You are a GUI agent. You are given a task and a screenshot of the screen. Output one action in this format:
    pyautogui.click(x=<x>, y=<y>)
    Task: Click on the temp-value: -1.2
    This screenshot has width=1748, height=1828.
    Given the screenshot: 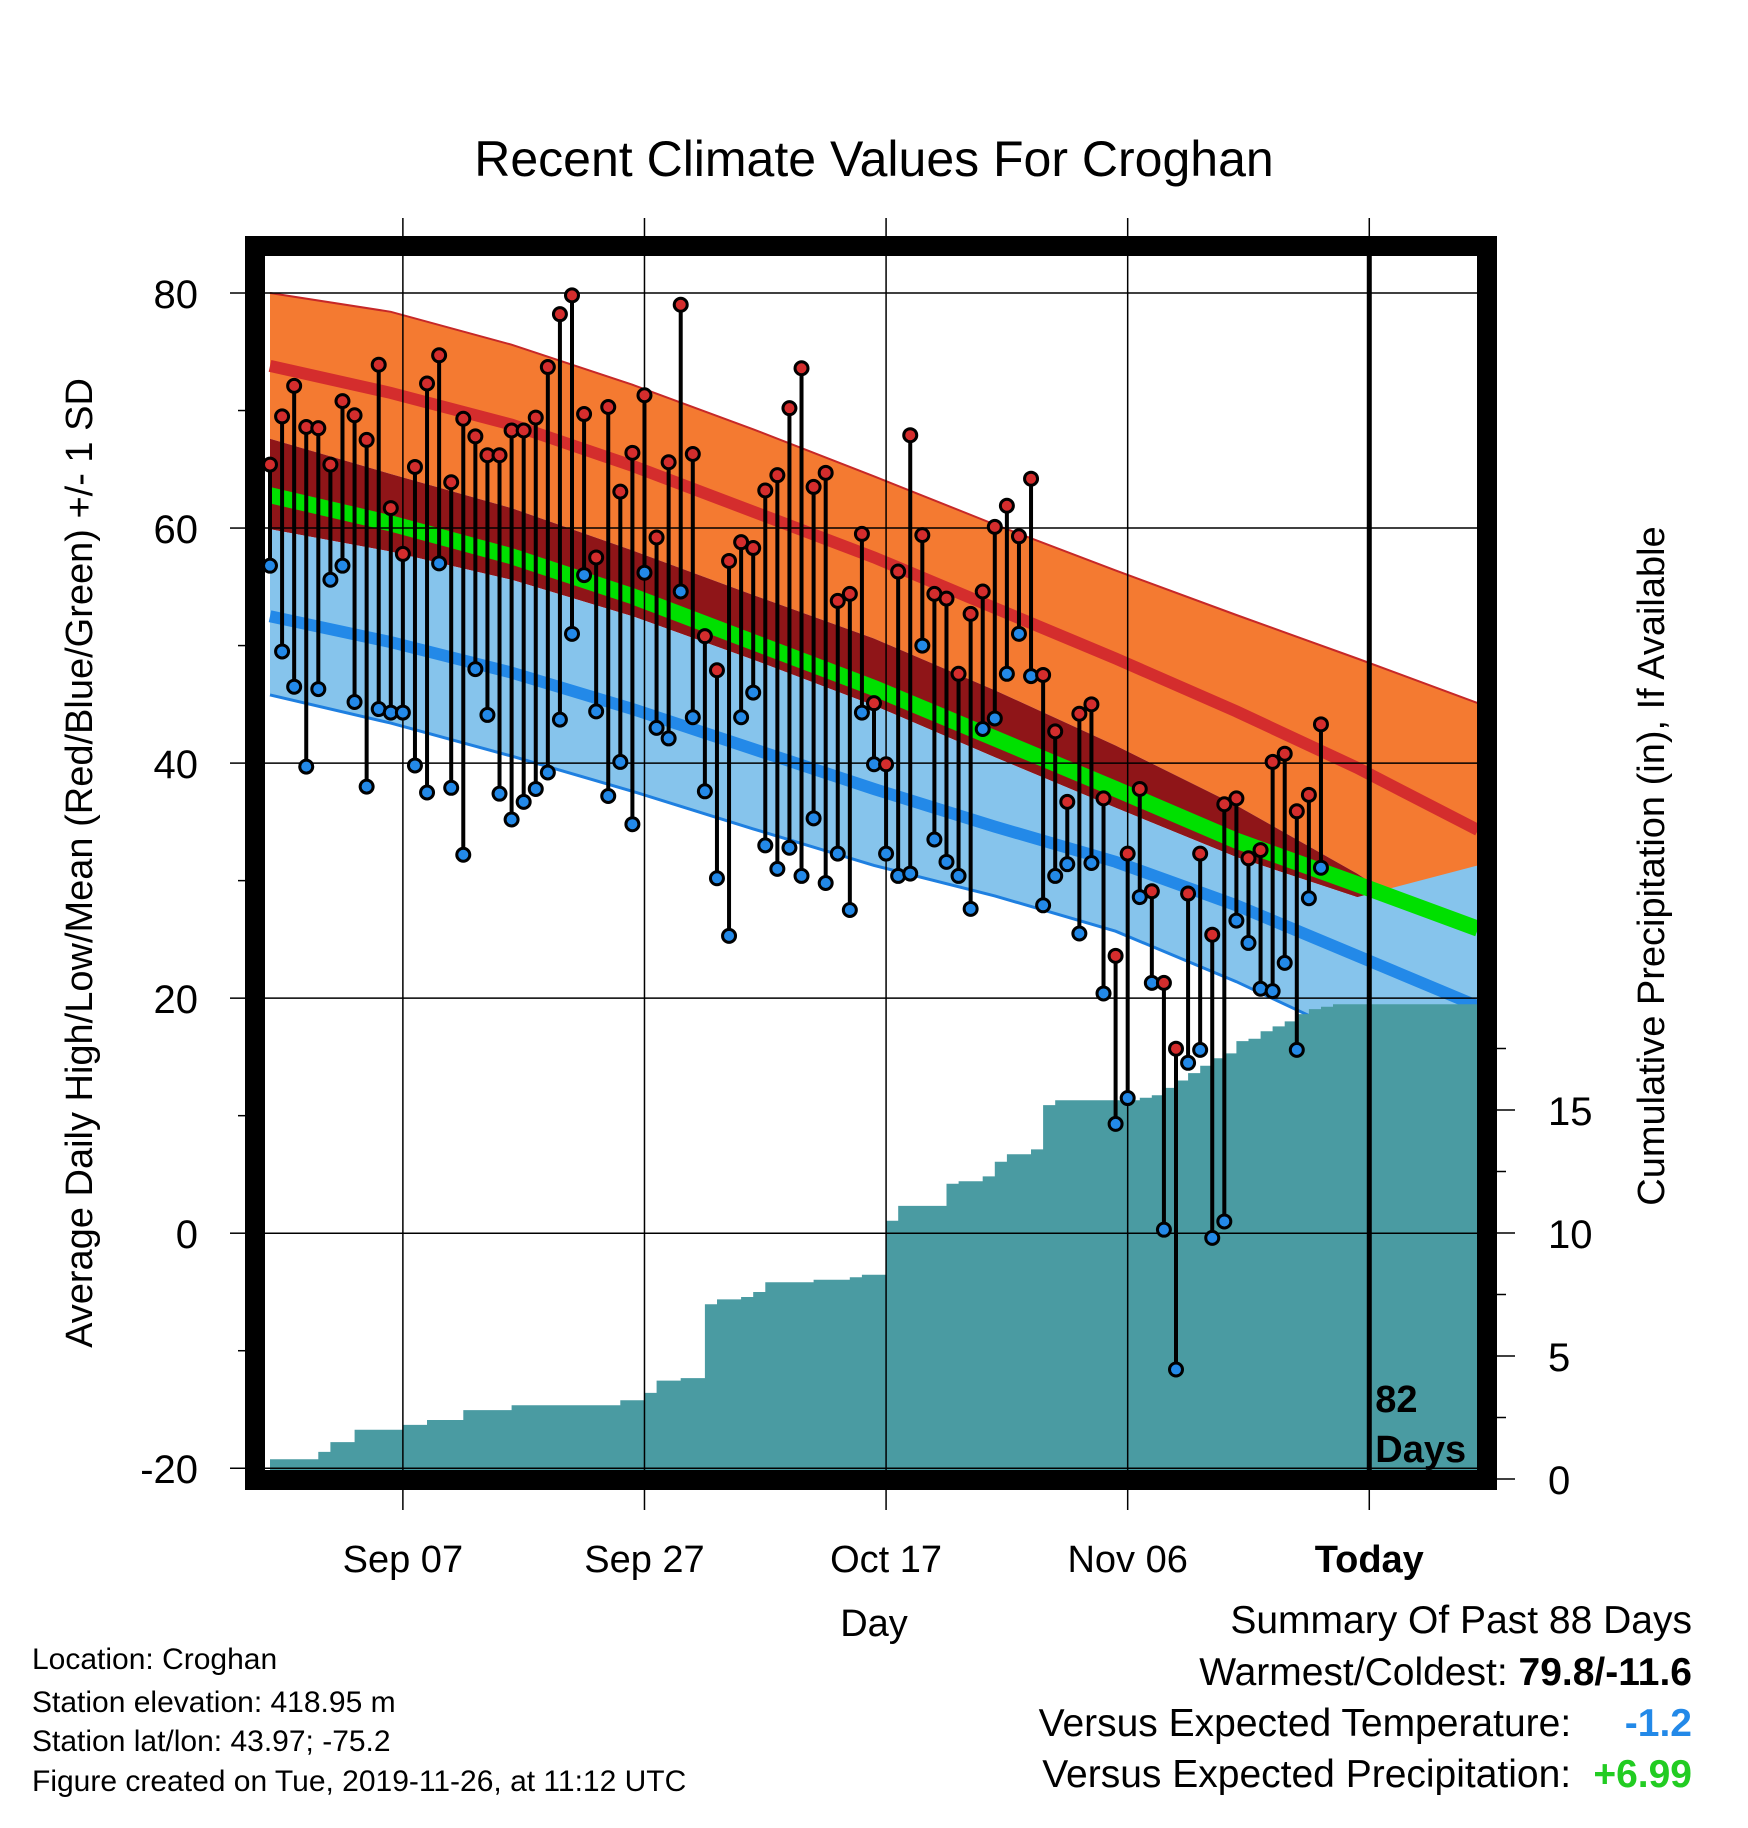 What is the action you would take?
    pyautogui.click(x=1658, y=1723)
    